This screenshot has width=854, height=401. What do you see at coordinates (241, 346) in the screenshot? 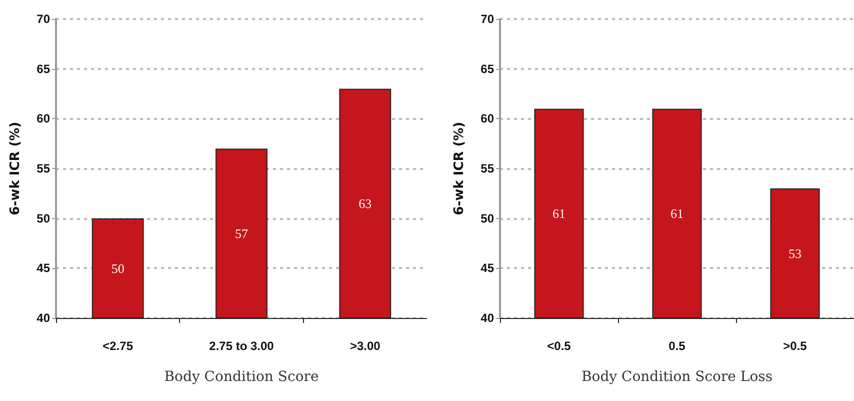
I see `x-tick-label: 2.75 to 3.00` at bounding box center [241, 346].